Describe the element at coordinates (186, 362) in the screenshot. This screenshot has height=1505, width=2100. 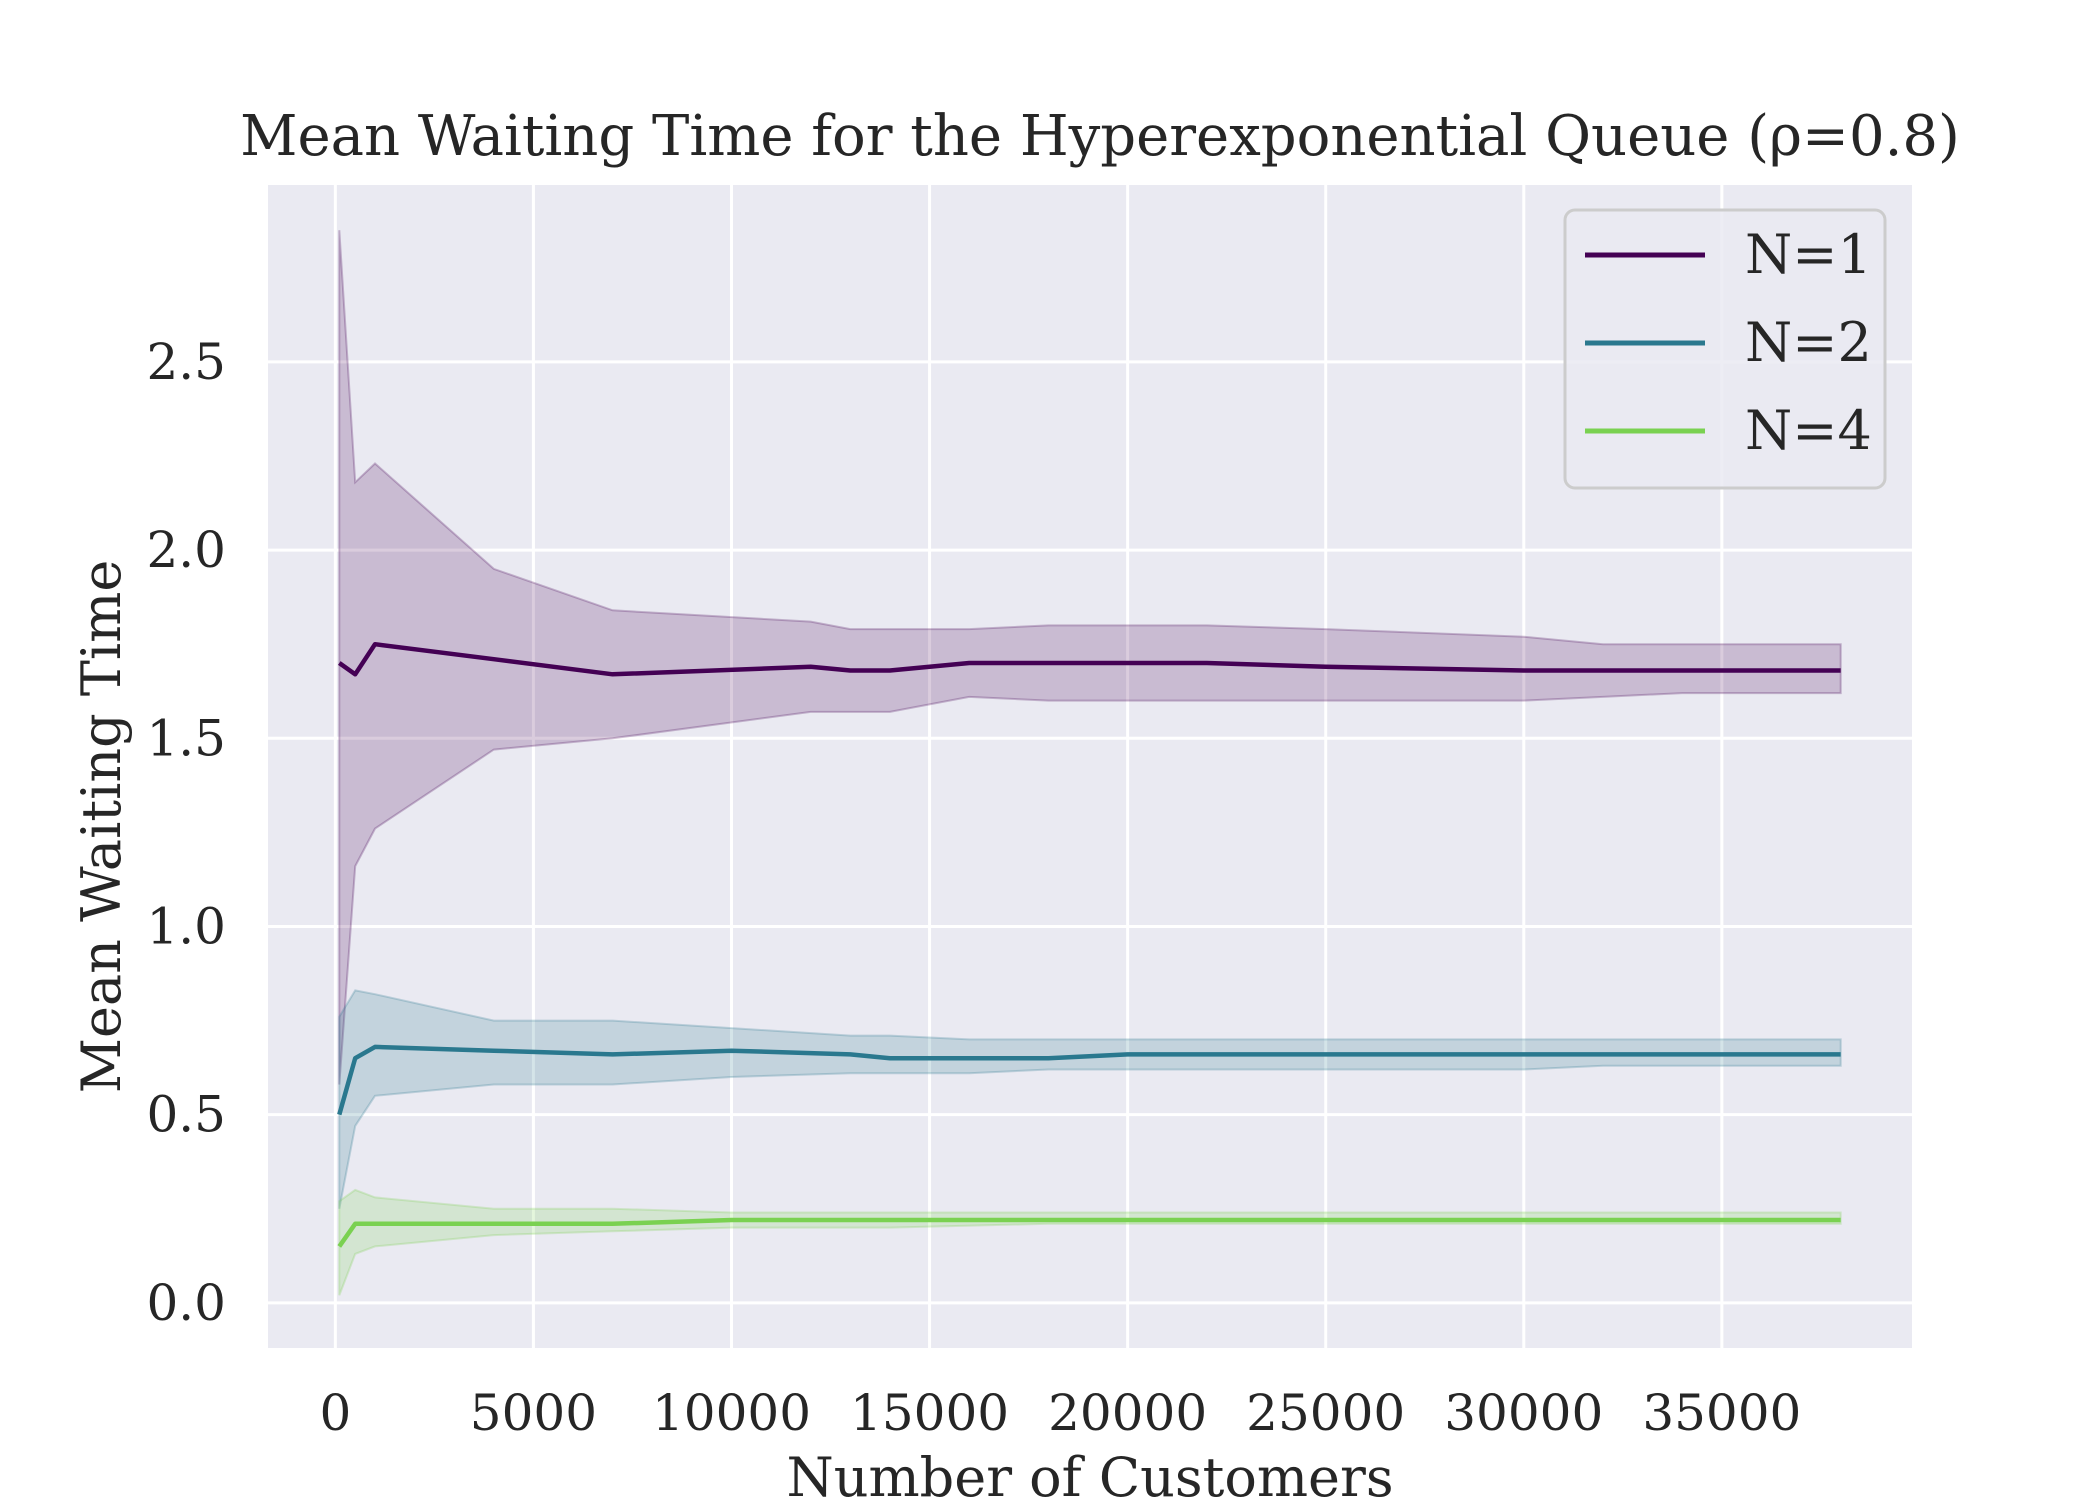
I see `y-tick-label: 2.5` at that location.